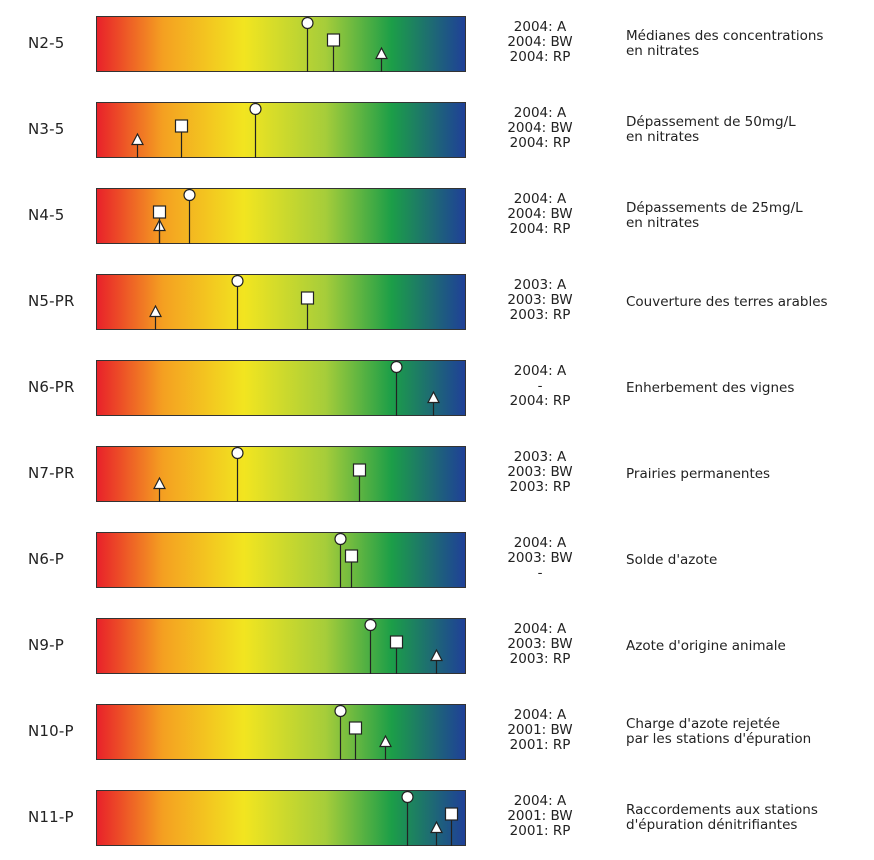 Image resolution: width=874 pixels, height=860 pixels. Describe the element at coordinates (749, 44) in the screenshot. I see `indicator-description: Médianes des concentrations en nitrates` at that location.